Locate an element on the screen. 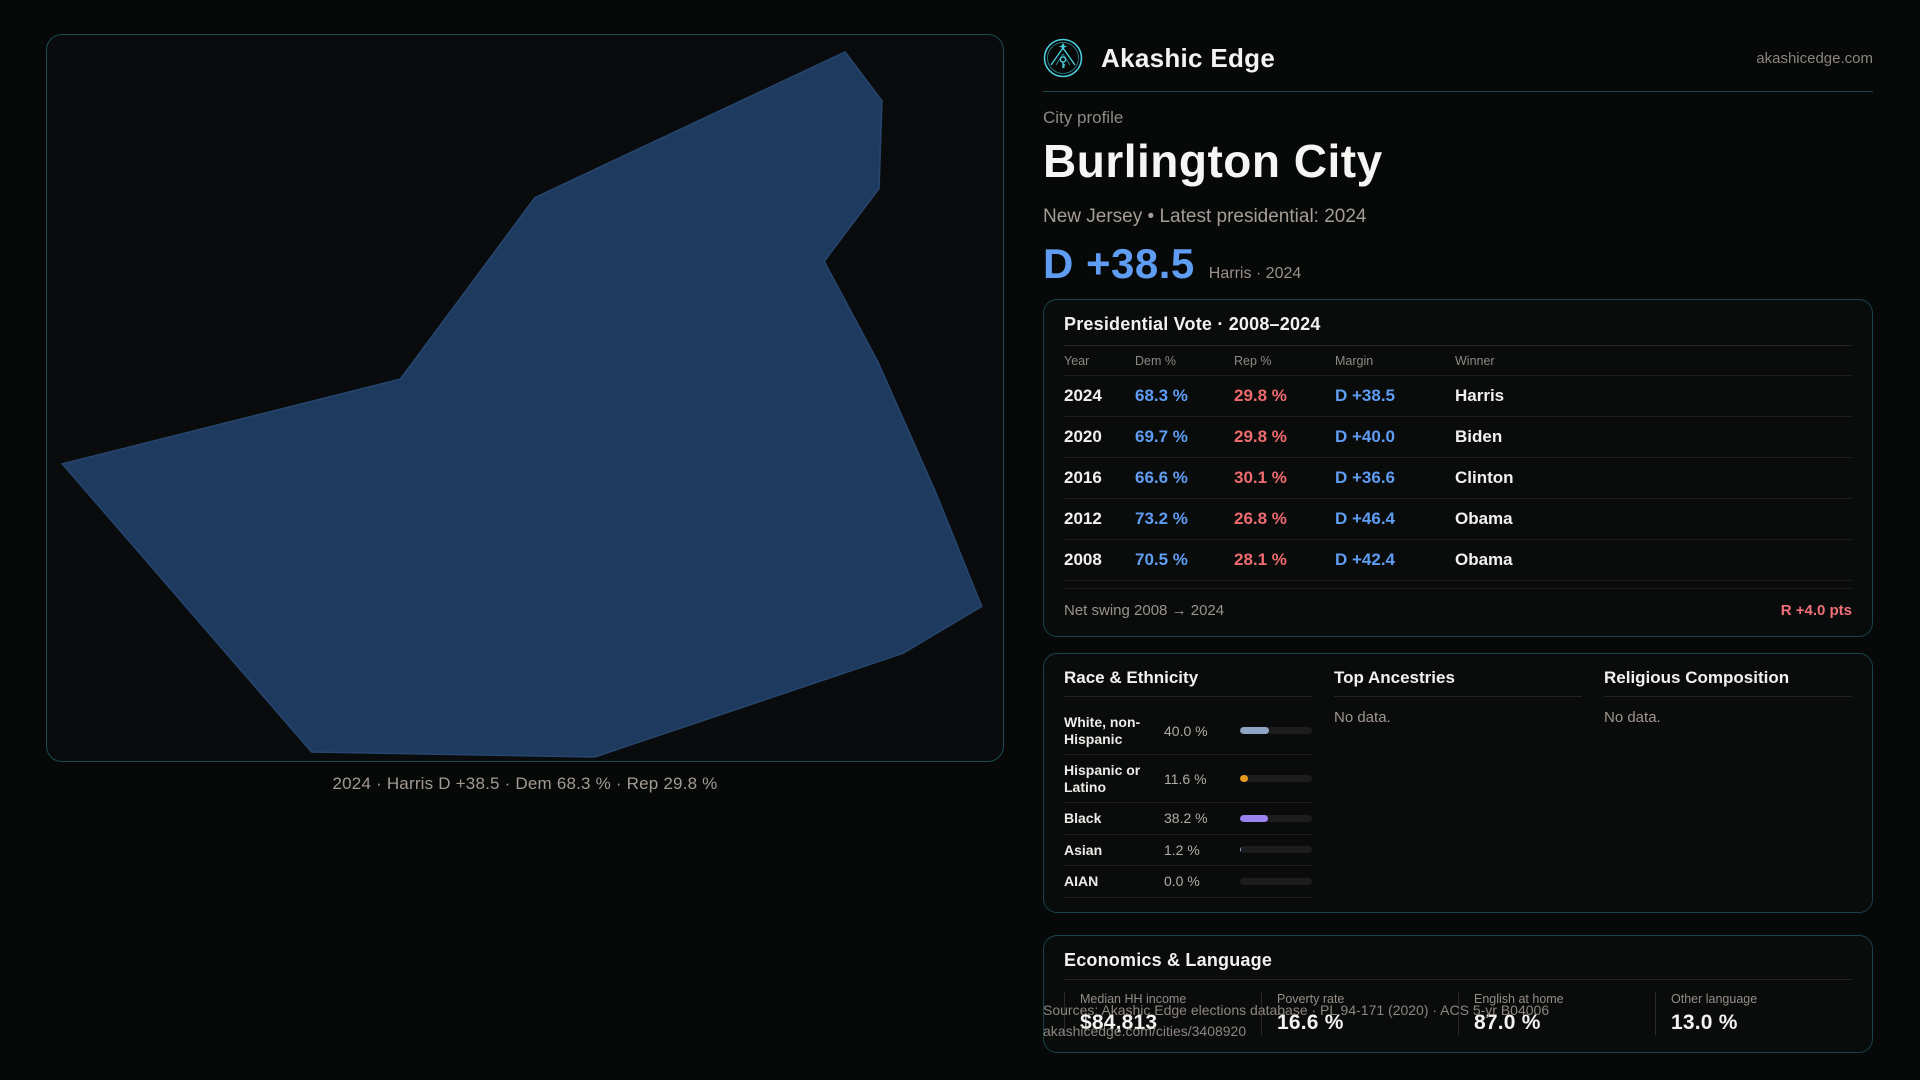 The height and width of the screenshot is (1080, 1920). net-swing-row: Net swing 2008 → 2024 R +4.0 pts is located at coordinates (1458, 610).